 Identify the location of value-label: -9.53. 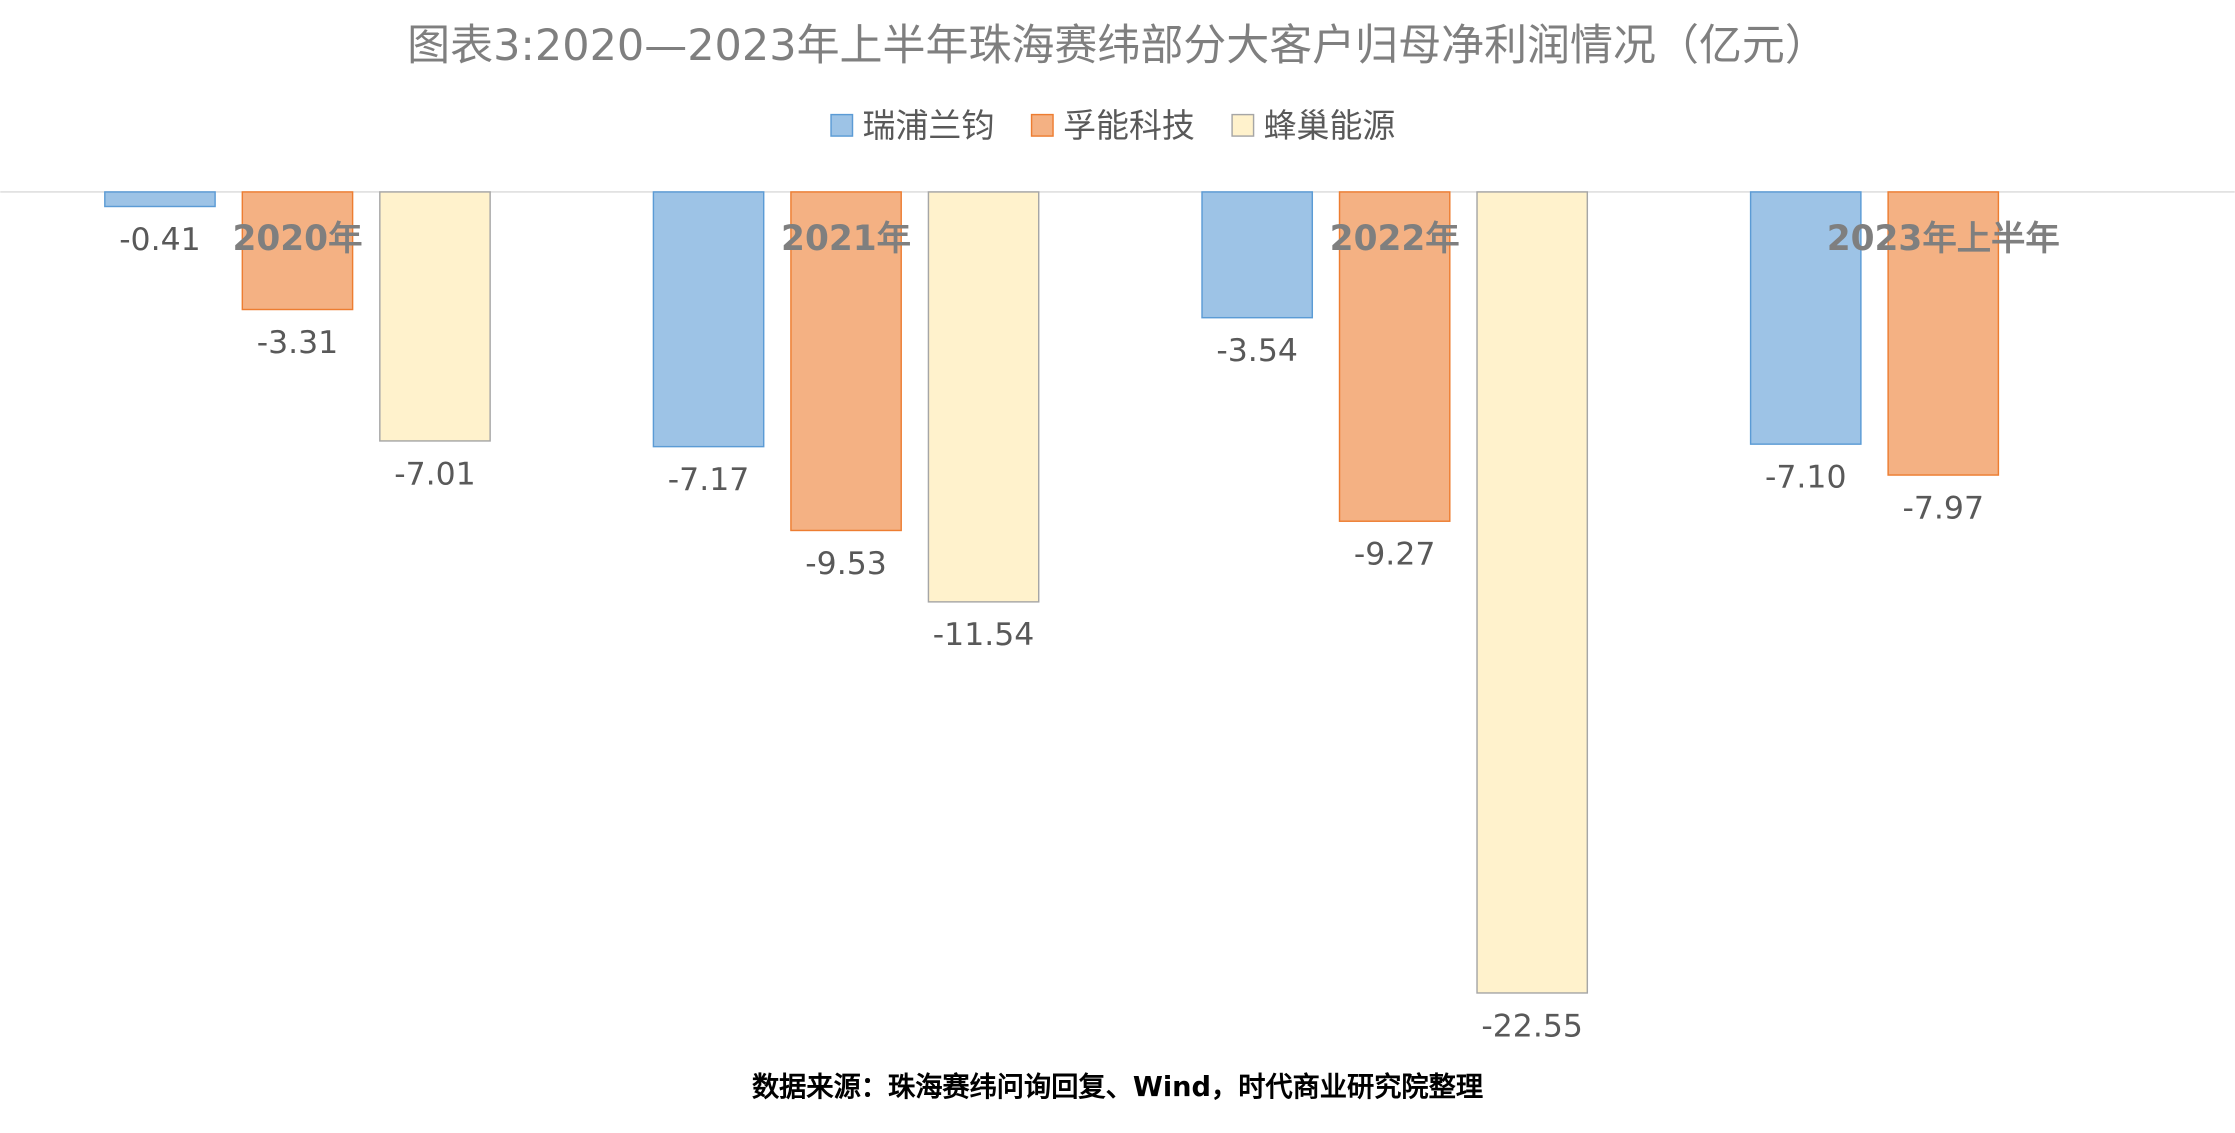
(846, 564).